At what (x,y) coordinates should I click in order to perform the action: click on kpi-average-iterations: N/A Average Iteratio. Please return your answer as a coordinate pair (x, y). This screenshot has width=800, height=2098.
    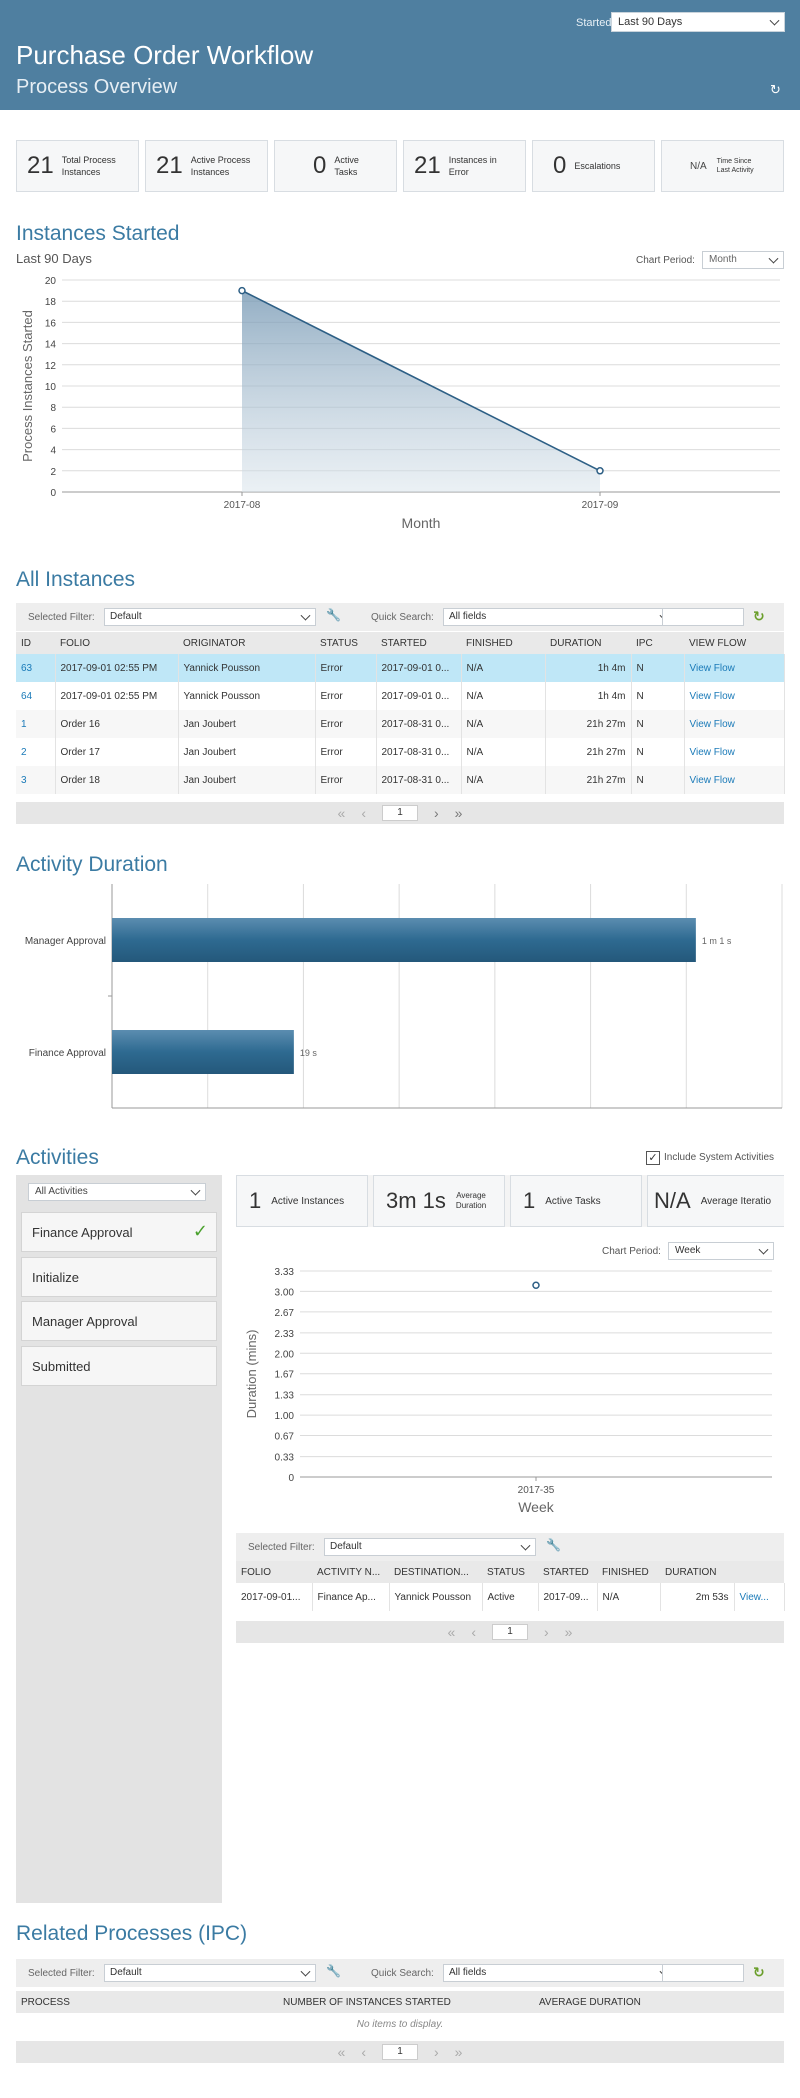
    Looking at the image, I should click on (715, 1201).